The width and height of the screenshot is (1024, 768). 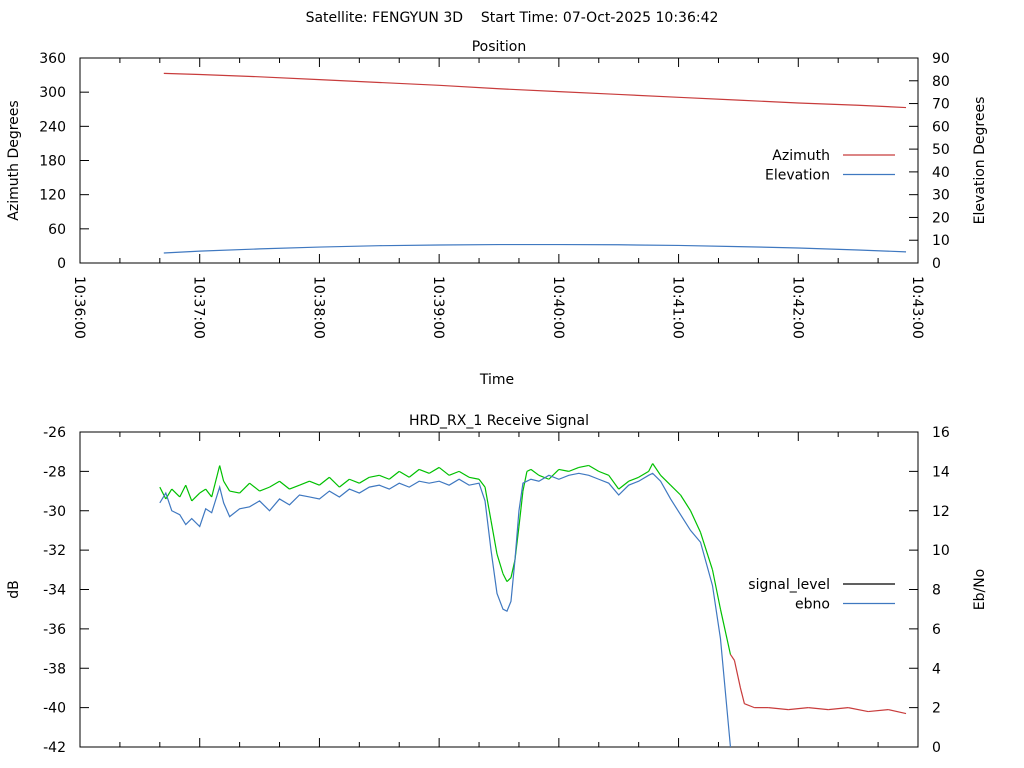 I want to click on y2-tick-label: 14, so click(x=941, y=472).